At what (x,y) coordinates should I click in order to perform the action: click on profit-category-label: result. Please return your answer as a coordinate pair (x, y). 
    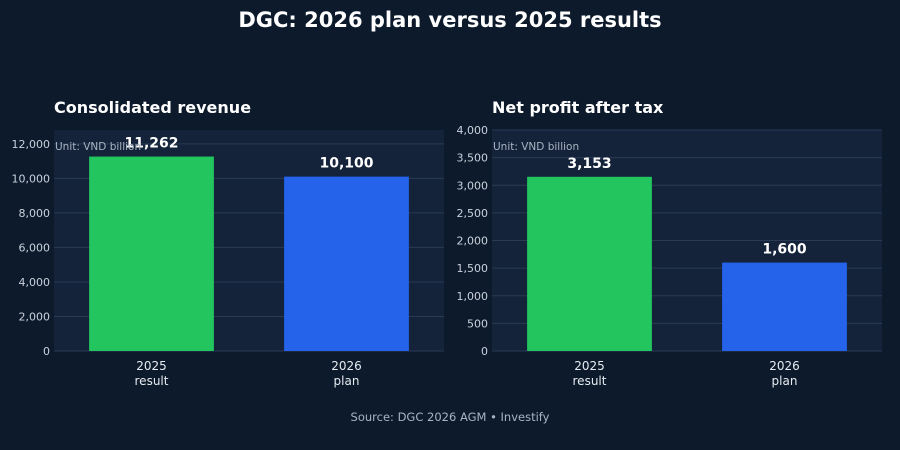
    Looking at the image, I should click on (590, 381).